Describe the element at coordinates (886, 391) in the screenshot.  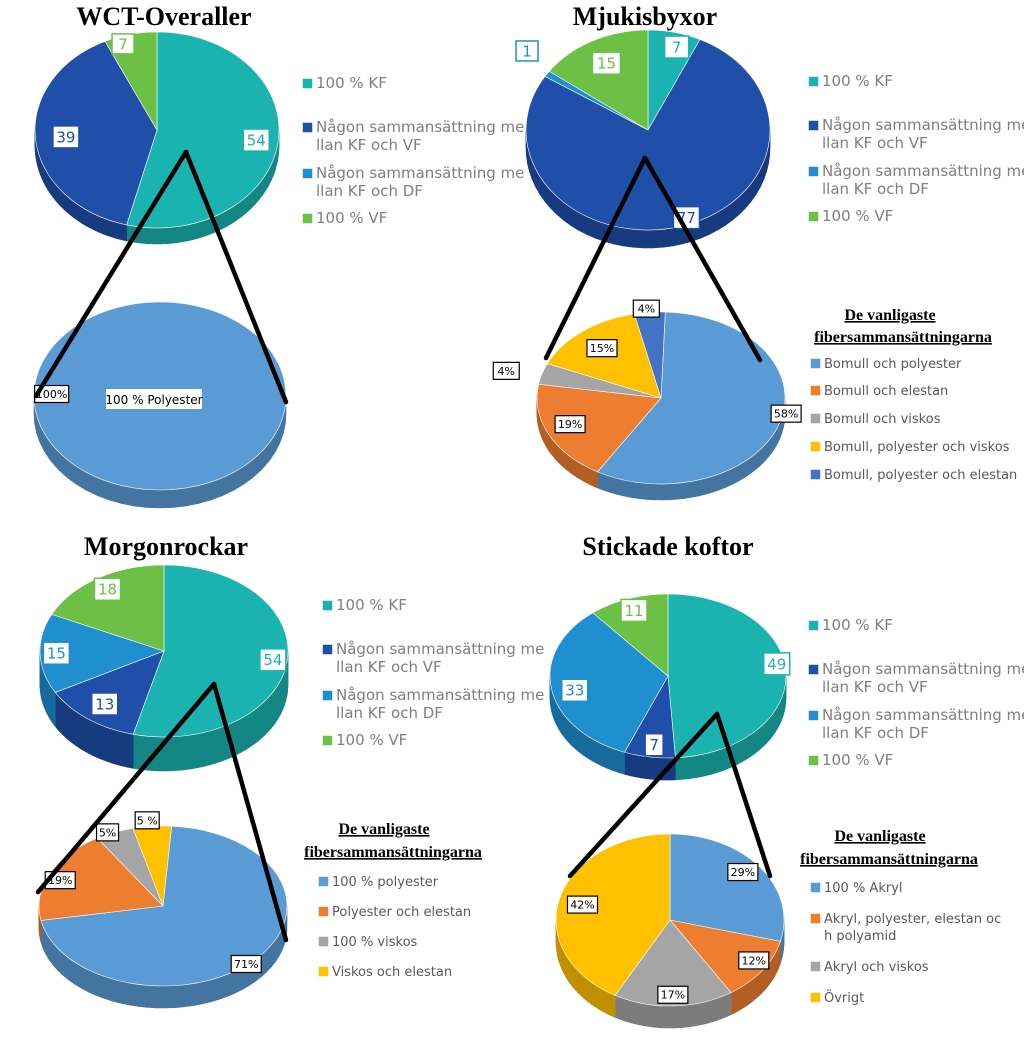
I see `legend-label: Bomull och elestan` at that location.